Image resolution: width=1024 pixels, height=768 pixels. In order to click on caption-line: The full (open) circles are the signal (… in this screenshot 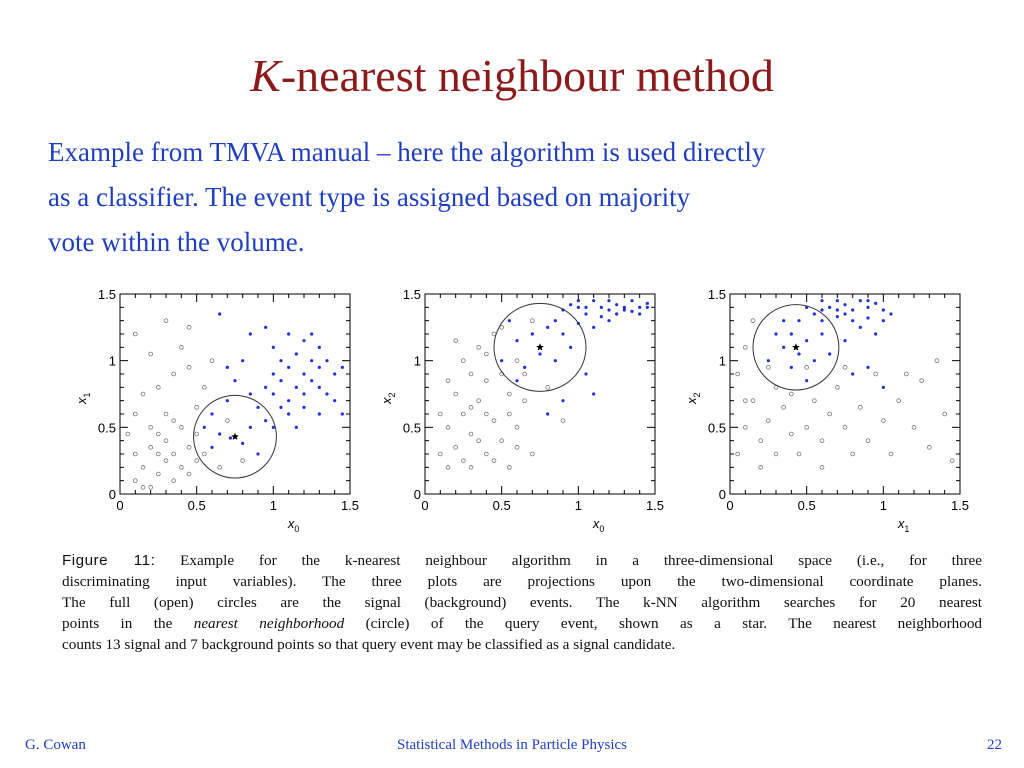, I will do `click(522, 602)`.